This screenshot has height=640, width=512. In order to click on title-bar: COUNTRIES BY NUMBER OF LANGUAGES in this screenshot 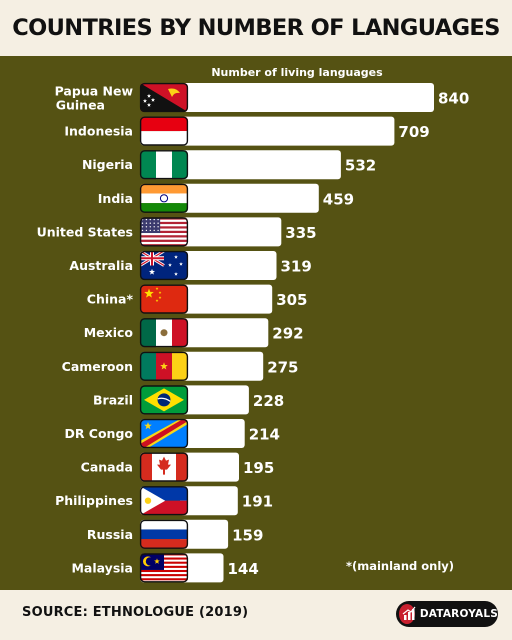, I will do `click(256, 28)`.